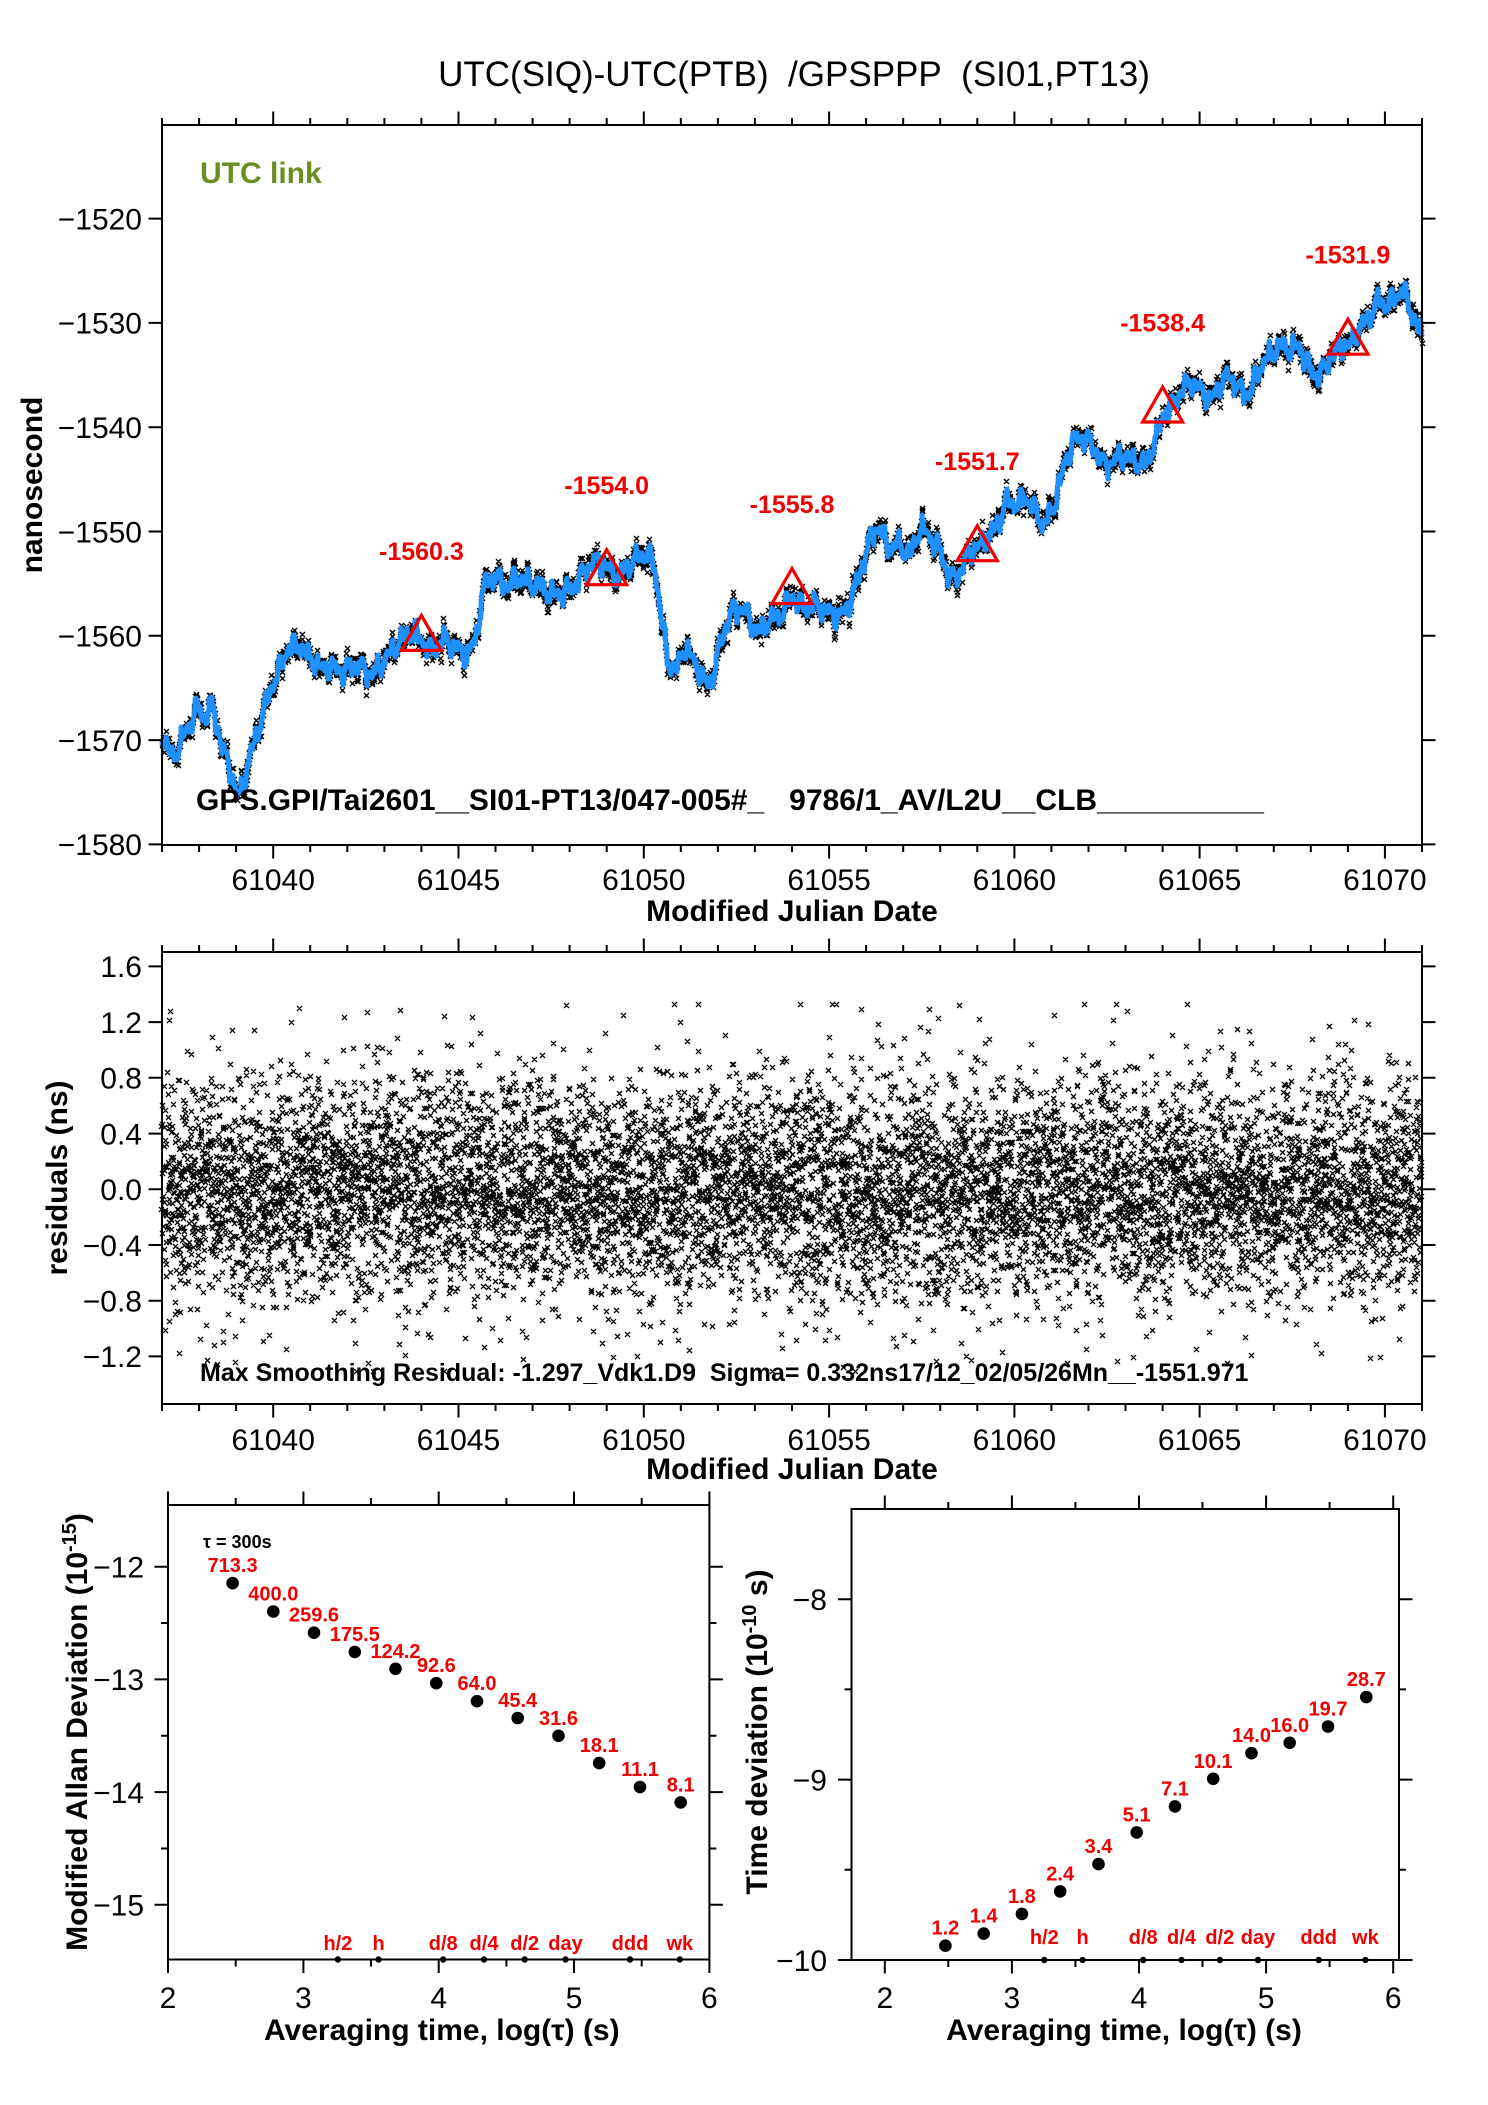 This screenshot has width=1488, height=2105. Describe the element at coordinates (118, 1793) in the screenshot. I see `svg-text: −14` at that location.